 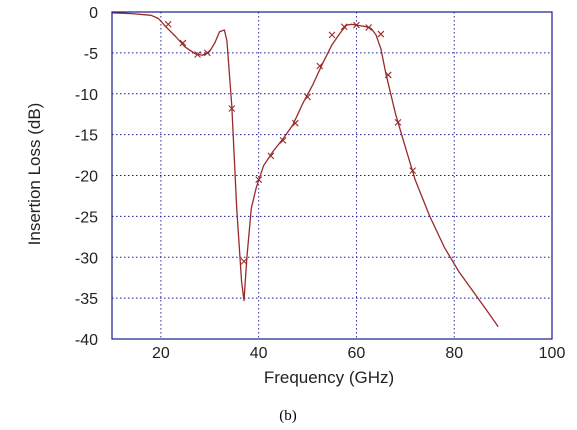 I want to click on y-axis-label: Insertion Loss (dB), so click(x=34, y=174).